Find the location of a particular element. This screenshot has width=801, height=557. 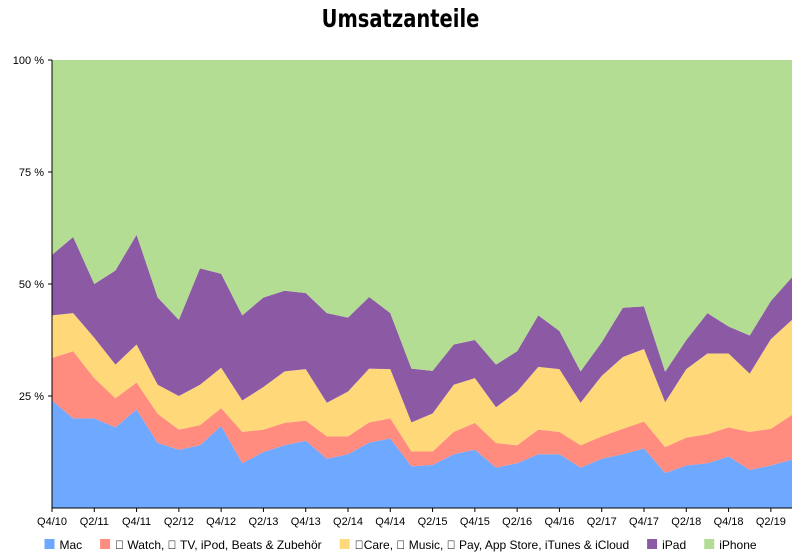

x-tick-label: Q4/17 is located at coordinates (644, 522).